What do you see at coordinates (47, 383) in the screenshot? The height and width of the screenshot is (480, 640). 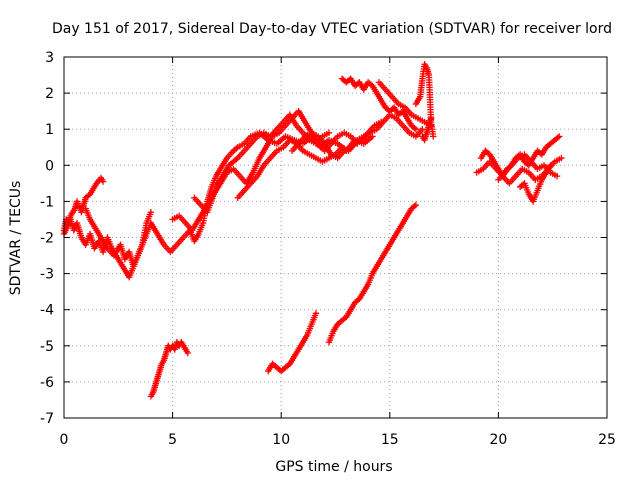 I see `y-tick-label: -6` at bounding box center [47, 383].